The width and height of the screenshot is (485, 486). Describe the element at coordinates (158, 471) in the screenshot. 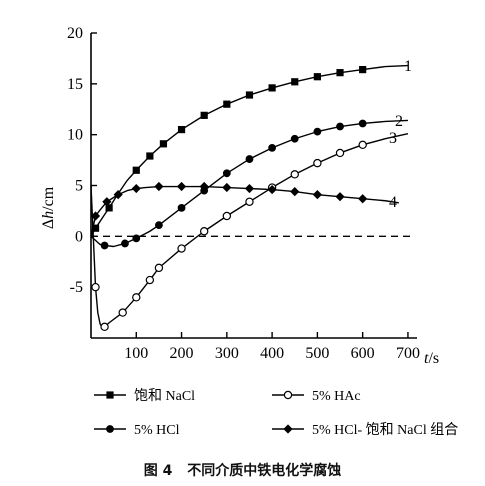

I see `figure-number: 图 4` at that location.